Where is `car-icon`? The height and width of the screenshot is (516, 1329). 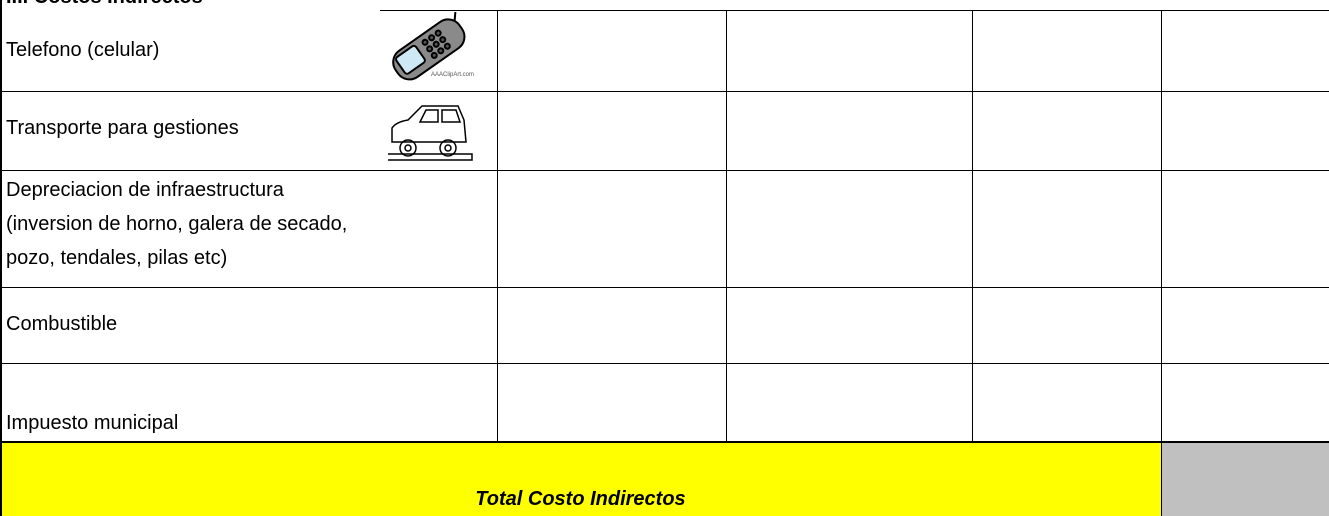 car-icon is located at coordinates (430, 133).